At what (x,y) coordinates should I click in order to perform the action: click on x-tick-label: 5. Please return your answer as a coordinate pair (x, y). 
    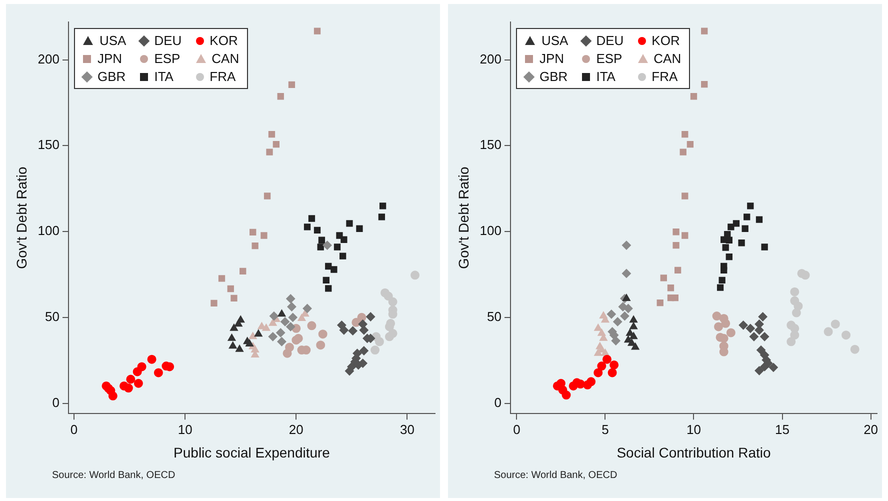
    Looking at the image, I should click on (605, 429).